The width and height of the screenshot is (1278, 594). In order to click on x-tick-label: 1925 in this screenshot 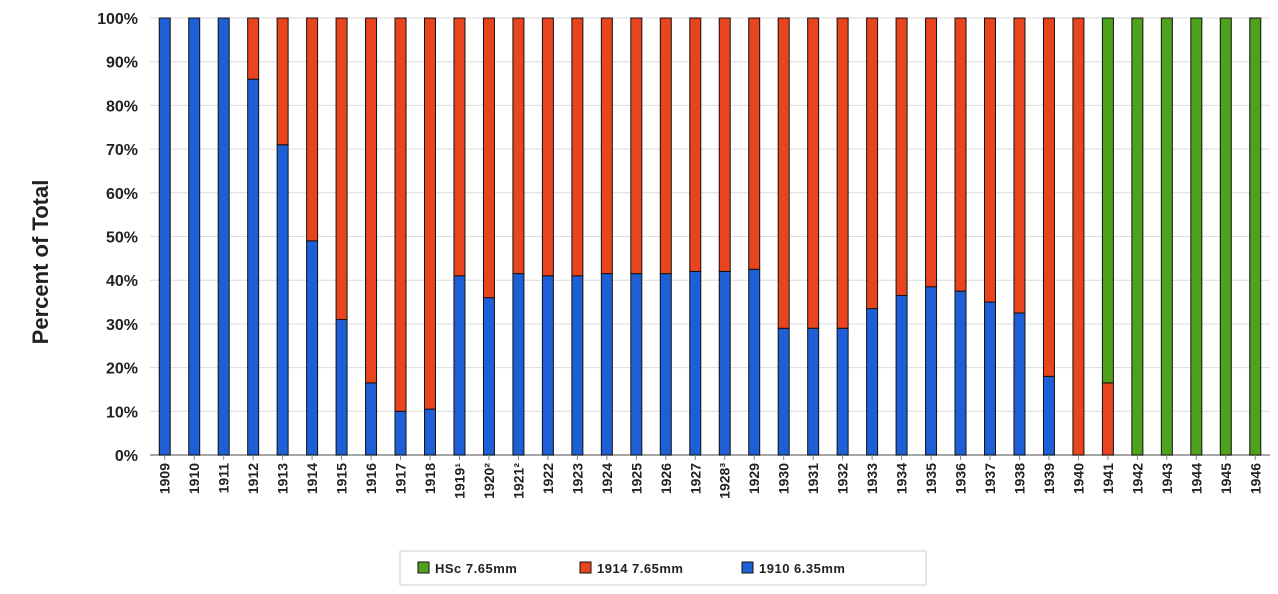, I will do `click(636, 478)`.